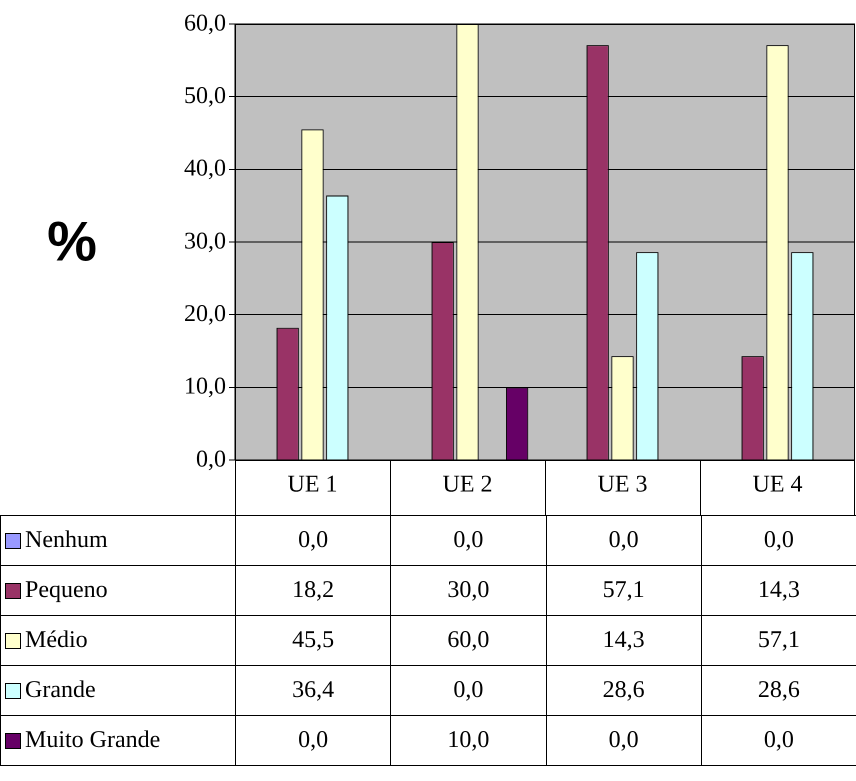 This screenshot has height=781, width=856. What do you see at coordinates (205, 313) in the screenshot?
I see `y-tick-label: 20,0` at bounding box center [205, 313].